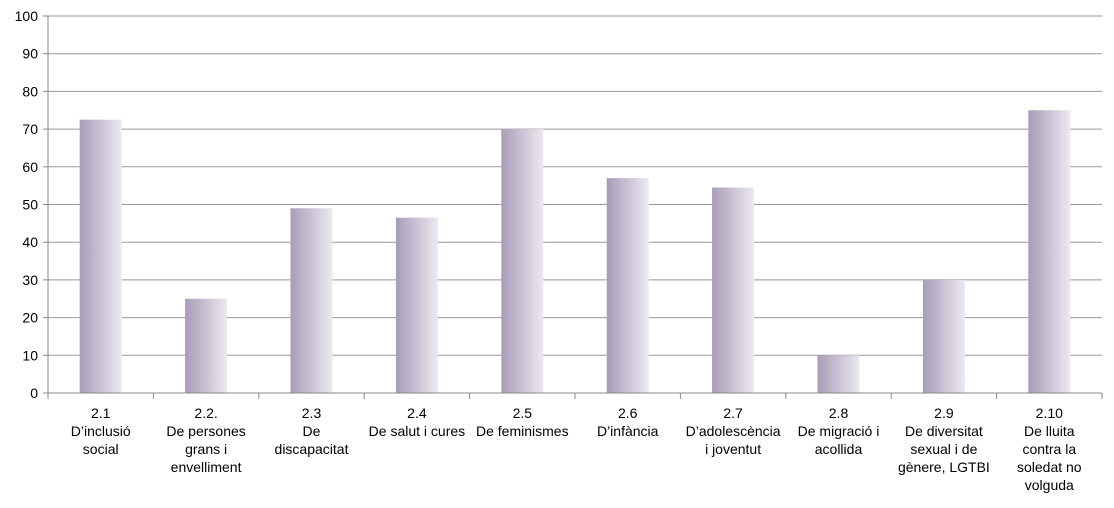  I want to click on x-category-label: 2.9 De diversitat sexual i de gènere, LGTBI, so click(944, 440).